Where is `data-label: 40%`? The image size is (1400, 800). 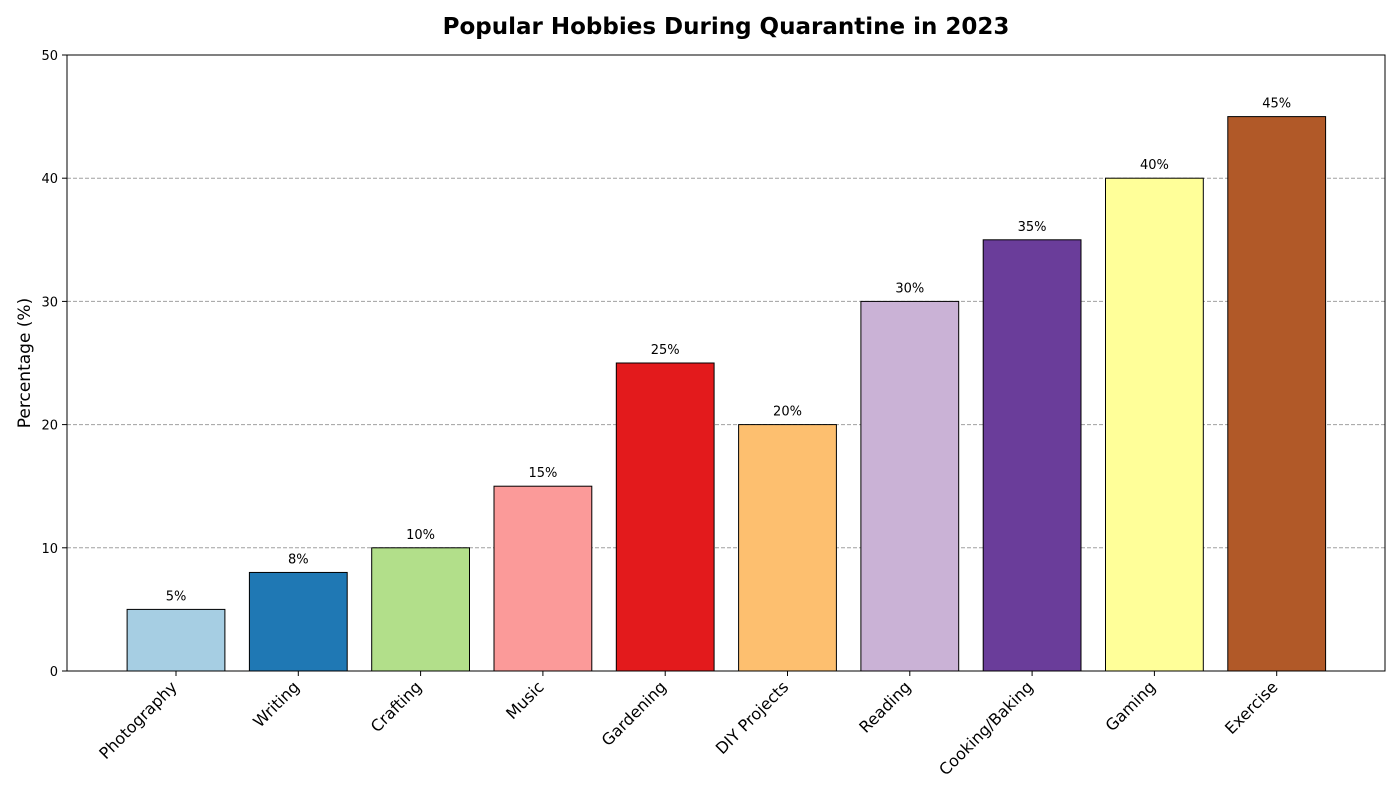 data-label: 40% is located at coordinates (1154, 165).